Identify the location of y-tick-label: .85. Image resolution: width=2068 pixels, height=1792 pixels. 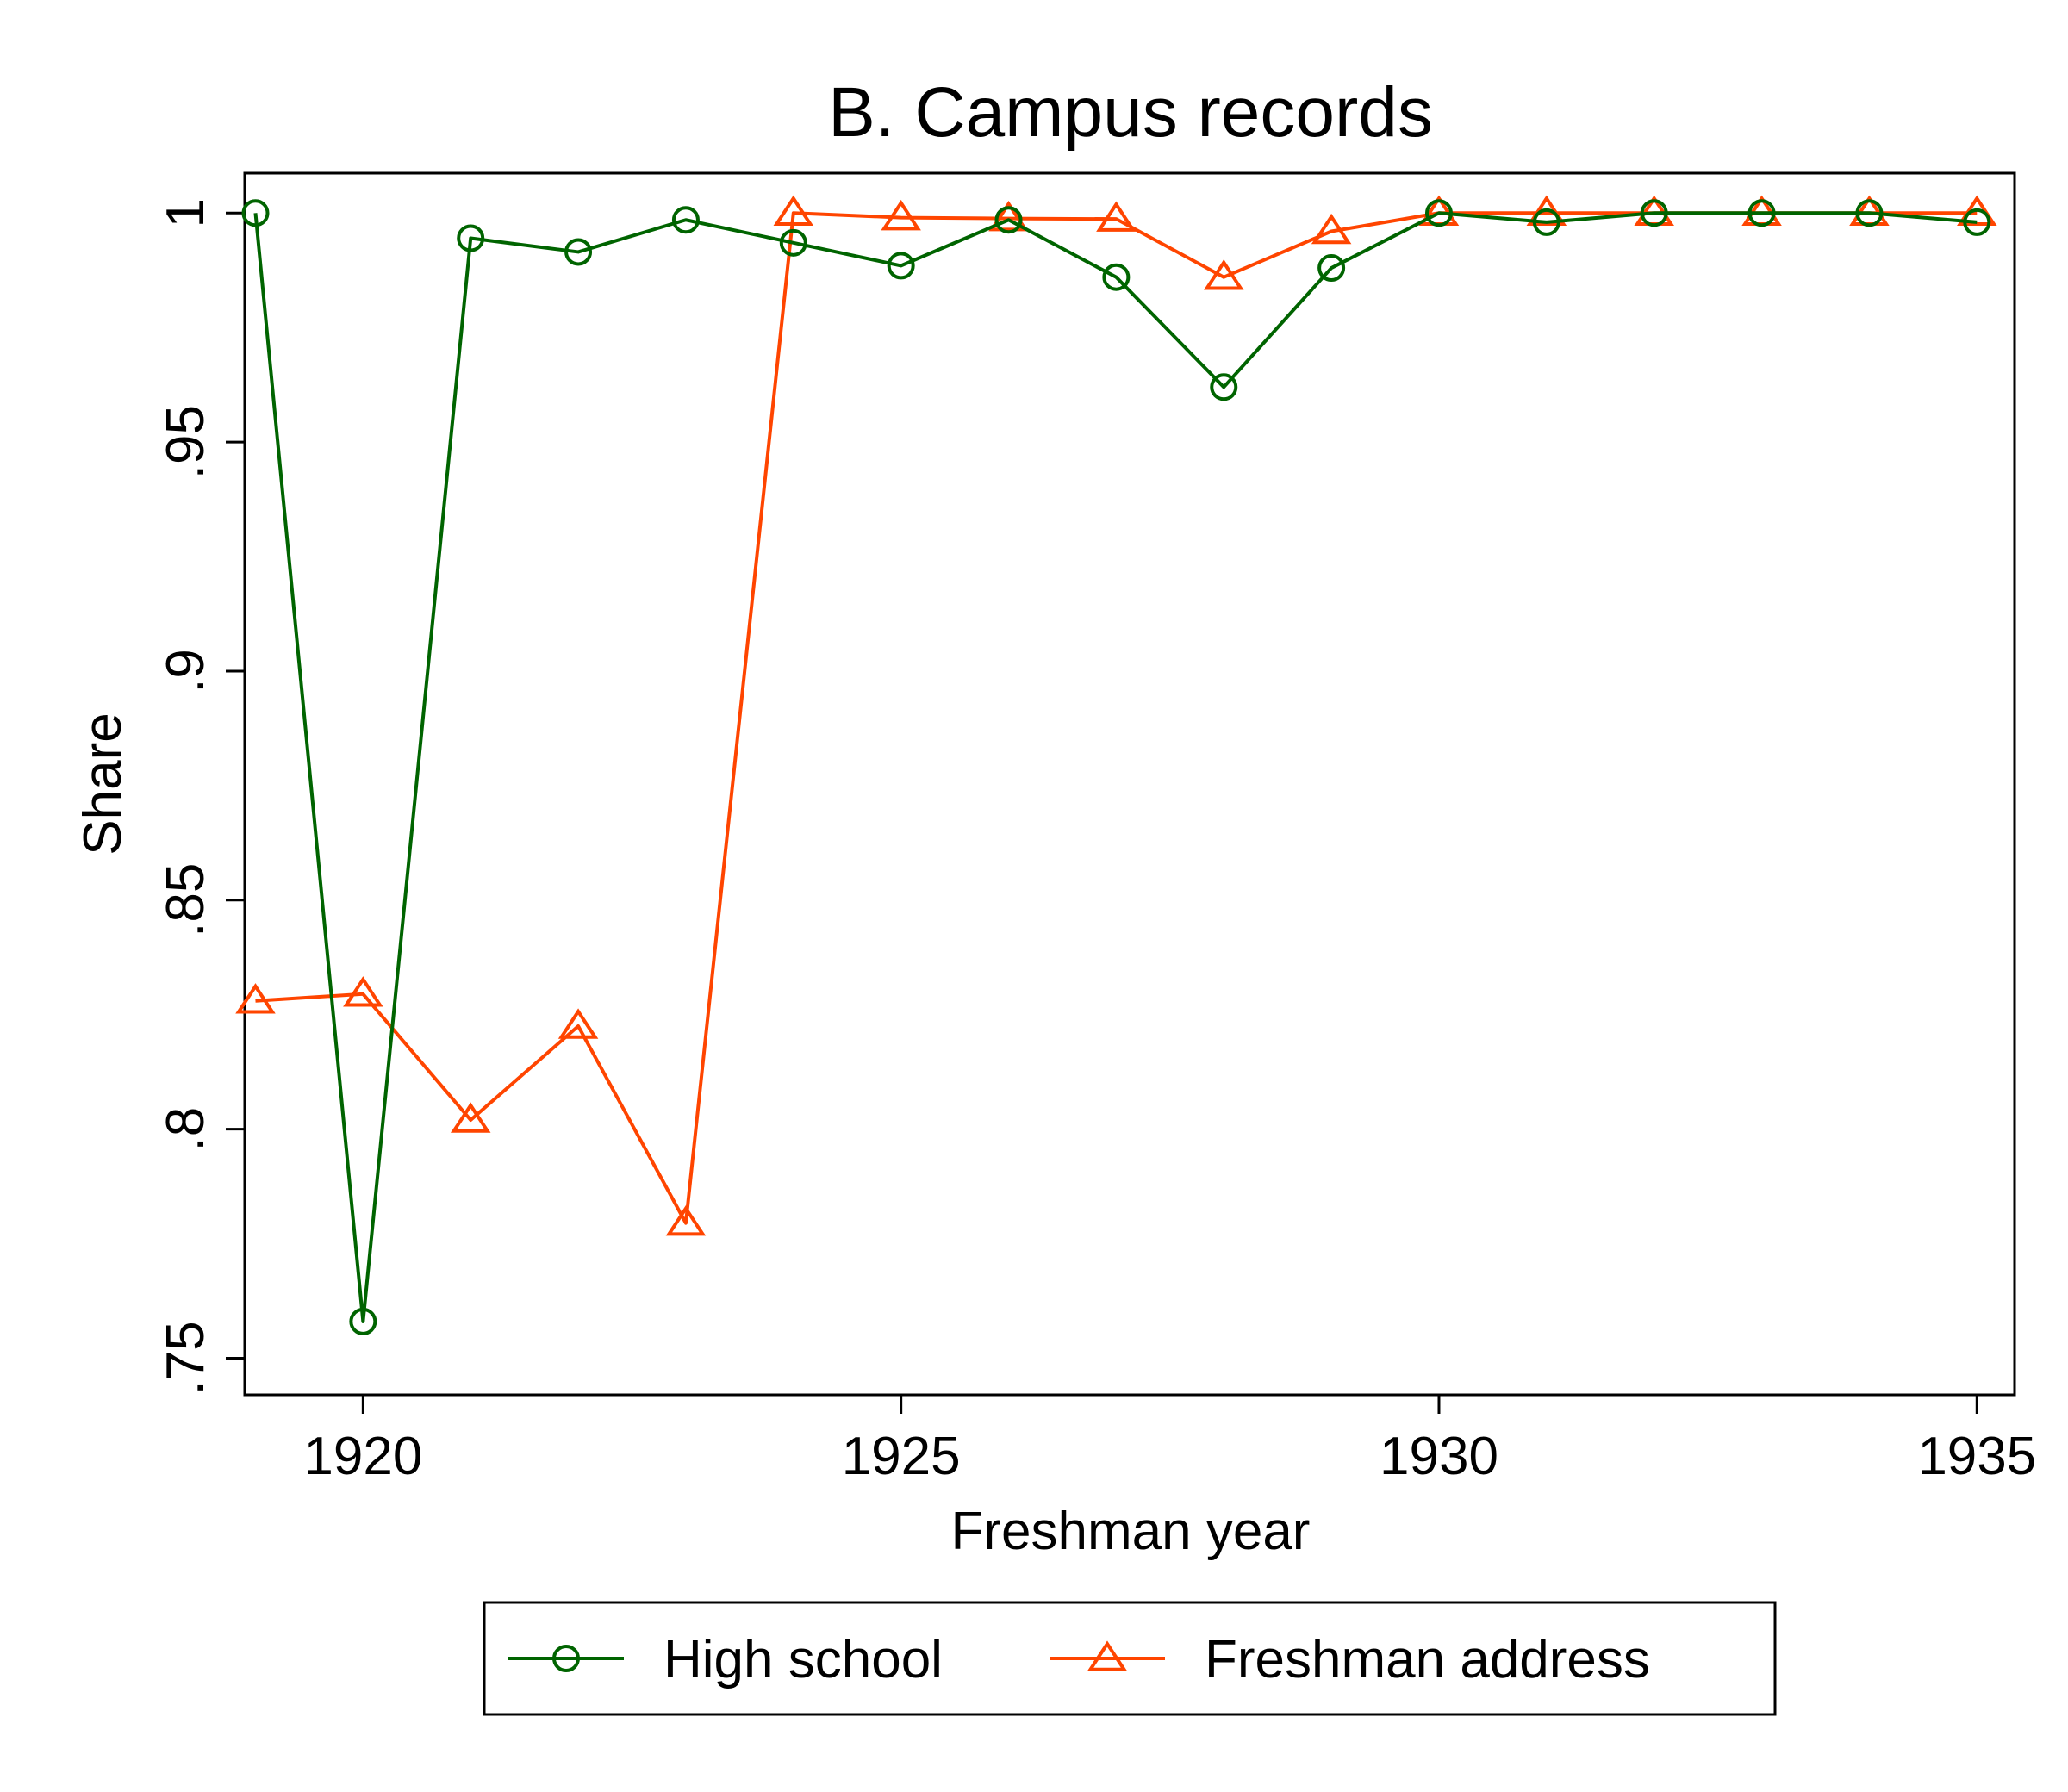
(185, 900).